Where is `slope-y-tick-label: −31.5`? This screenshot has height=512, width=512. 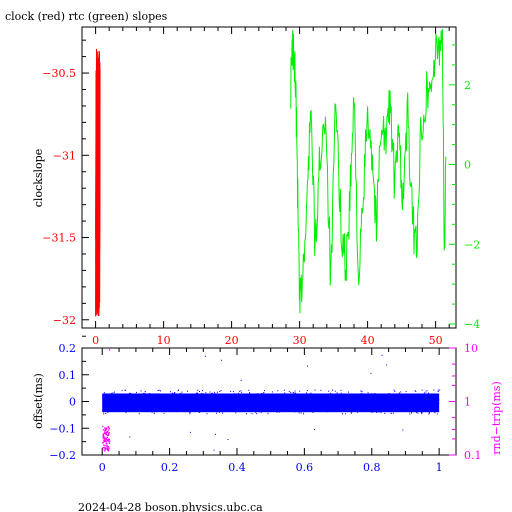
slope-y-tick-label: −31.5 is located at coordinates (59, 238).